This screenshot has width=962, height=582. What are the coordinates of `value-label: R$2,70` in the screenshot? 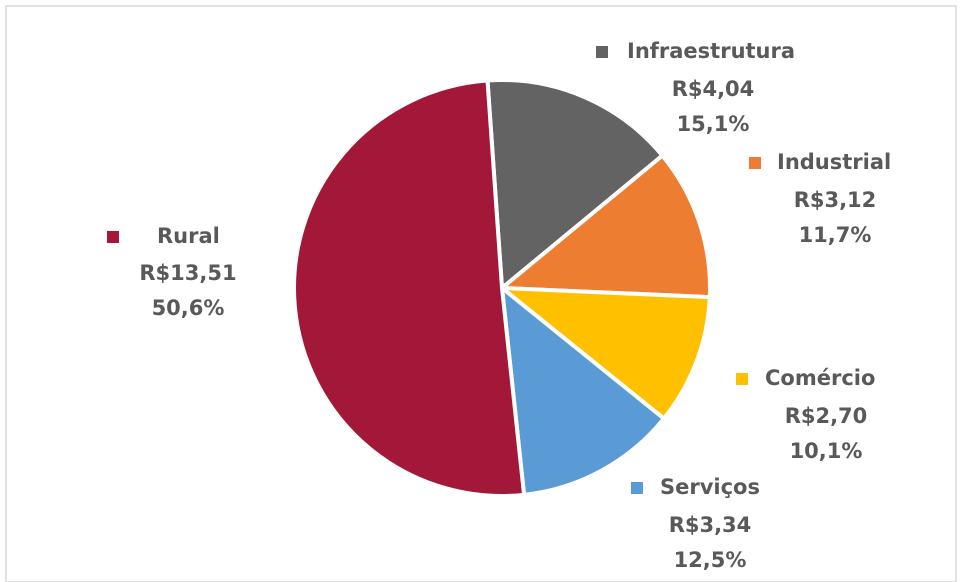 It's located at (826, 416).